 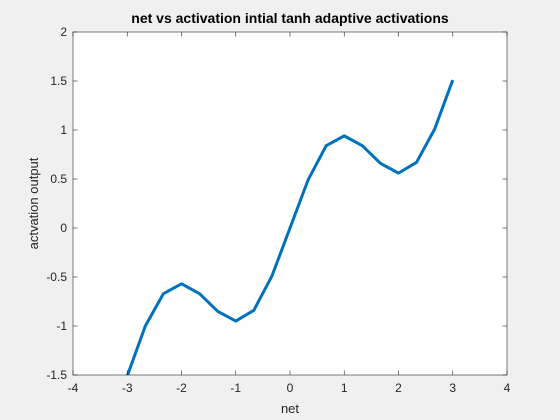 I want to click on x-tick-label: -1, so click(x=235, y=388).